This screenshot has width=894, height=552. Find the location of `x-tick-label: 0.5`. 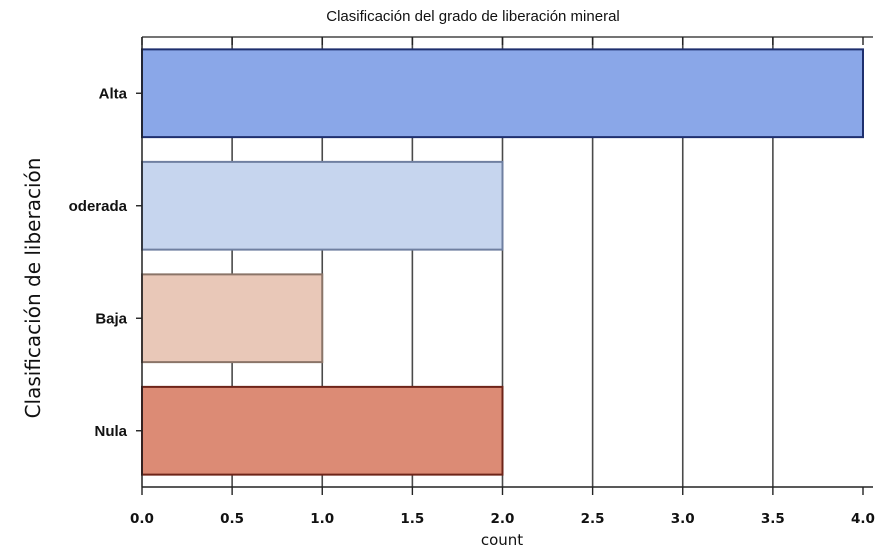

x-tick-label: 0.5 is located at coordinates (232, 519).